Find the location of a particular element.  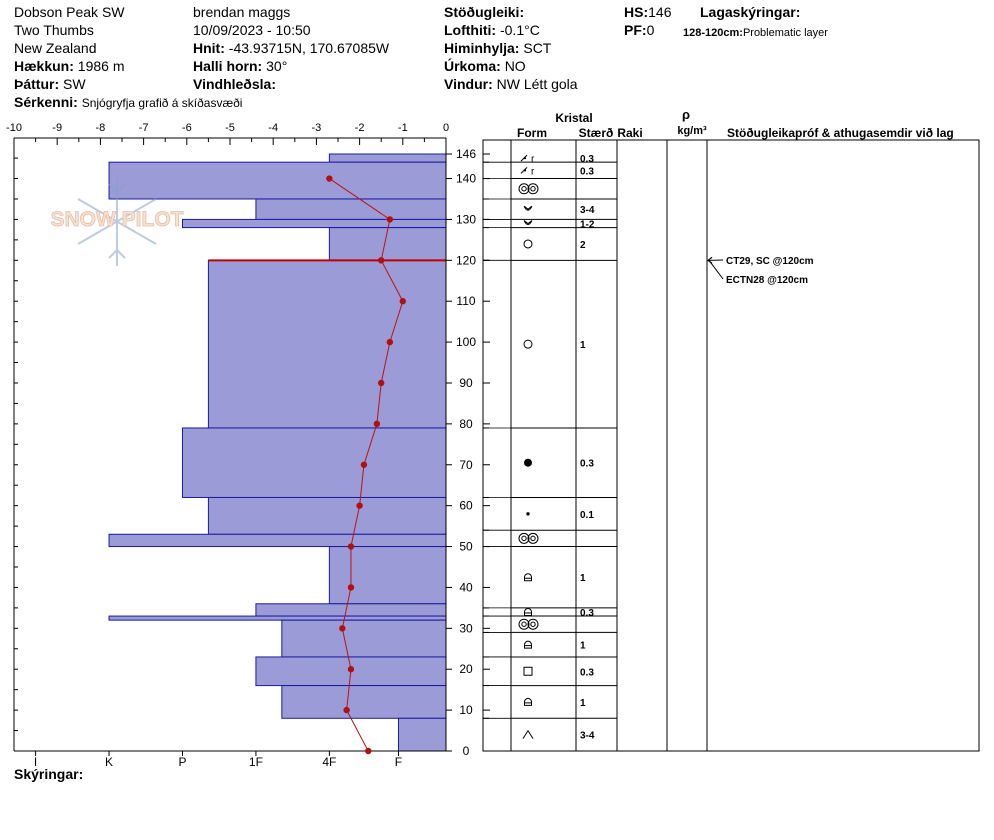

layer-note-text: Problematic layer is located at coordinates (785, 33).